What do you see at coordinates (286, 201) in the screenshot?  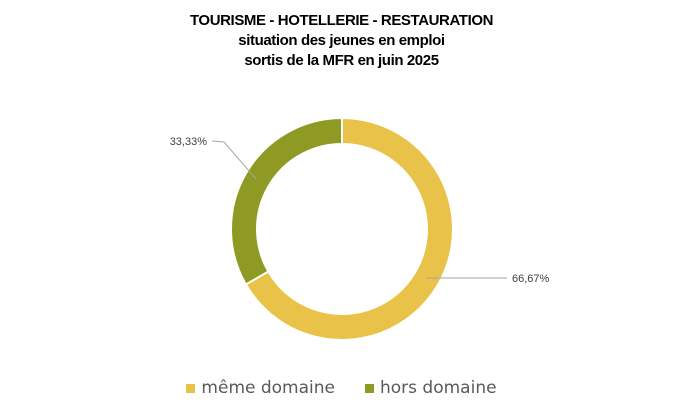 I see `donut-slice-hors-domaine` at bounding box center [286, 201].